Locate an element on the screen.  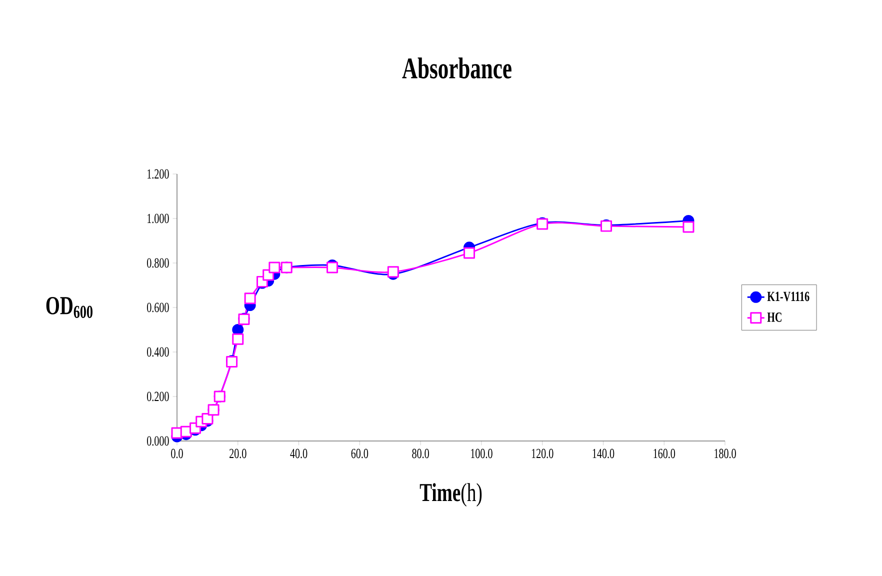
x-tick-label: 160.0 is located at coordinates (665, 453).